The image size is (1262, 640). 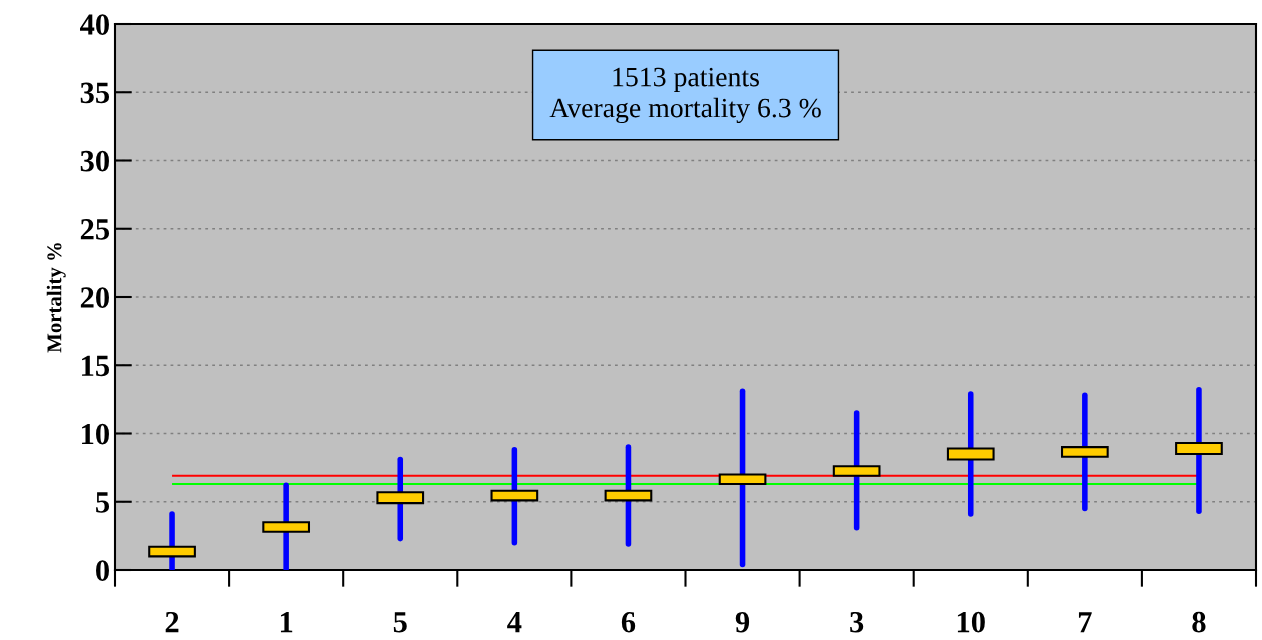 I want to click on x-tick-label: 6, so click(x=628, y=622).